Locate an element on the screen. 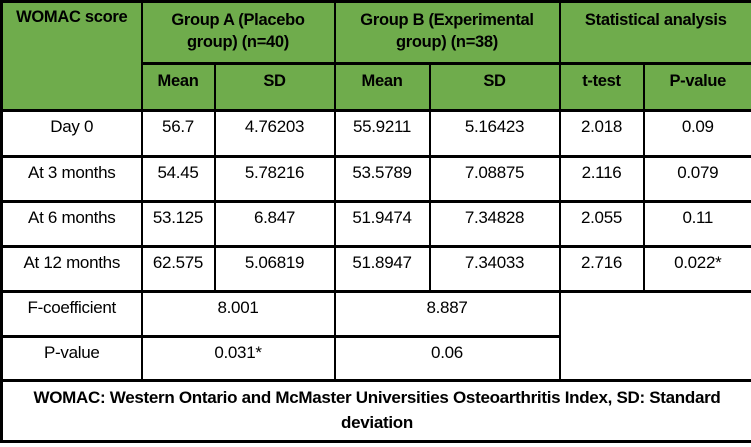 This screenshot has width=751, height=447. header-womac-score: WOMAC score is located at coordinates (71, 56).